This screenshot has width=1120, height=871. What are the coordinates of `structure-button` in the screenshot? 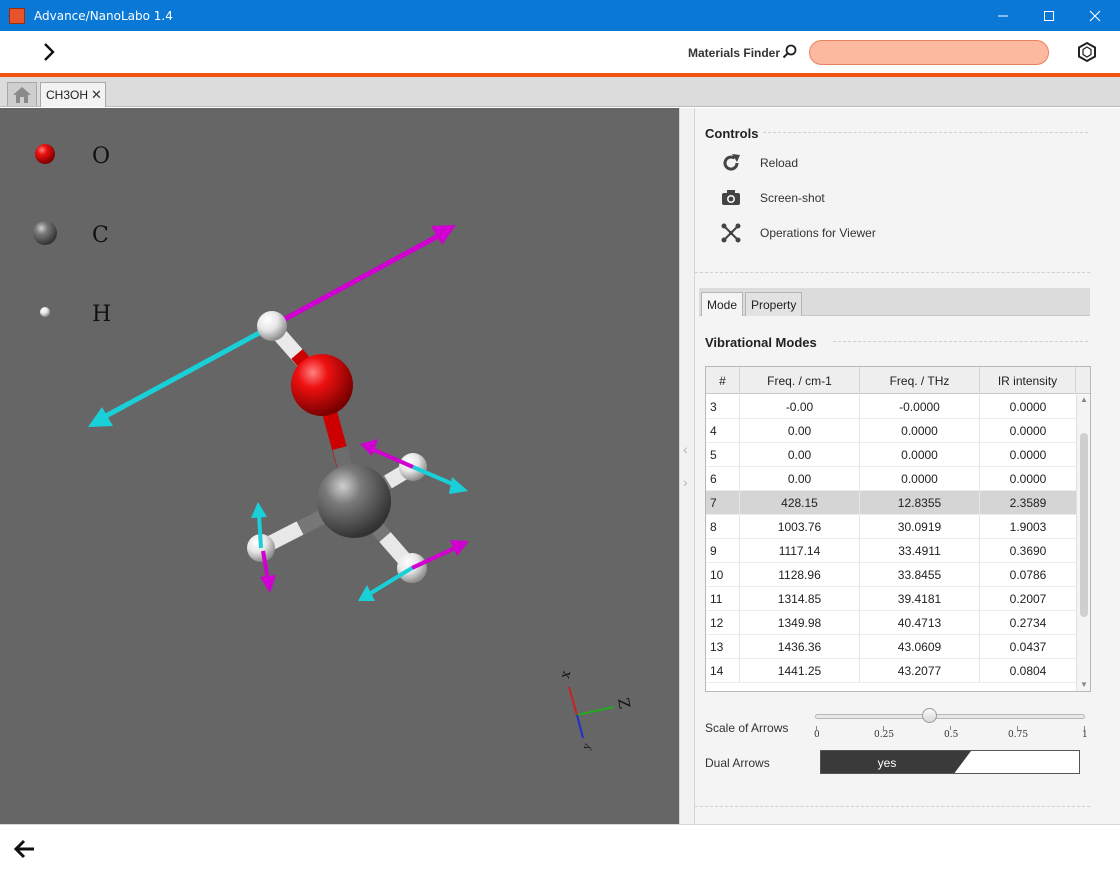 It's located at (1087, 52).